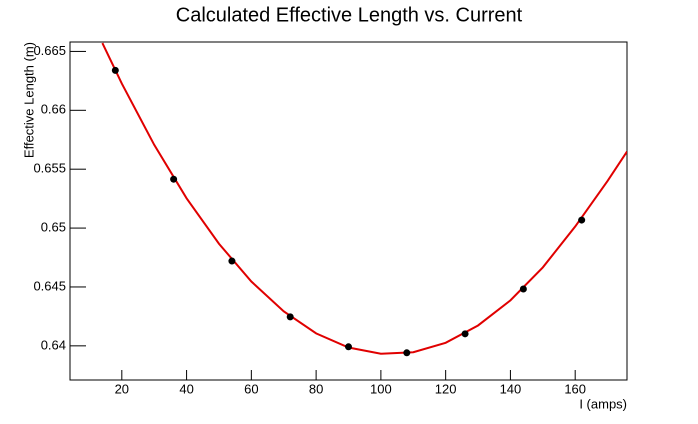 This screenshot has height=424, width=698. What do you see at coordinates (603, 403) in the screenshot?
I see `x-axis-label: I (amps)` at bounding box center [603, 403].